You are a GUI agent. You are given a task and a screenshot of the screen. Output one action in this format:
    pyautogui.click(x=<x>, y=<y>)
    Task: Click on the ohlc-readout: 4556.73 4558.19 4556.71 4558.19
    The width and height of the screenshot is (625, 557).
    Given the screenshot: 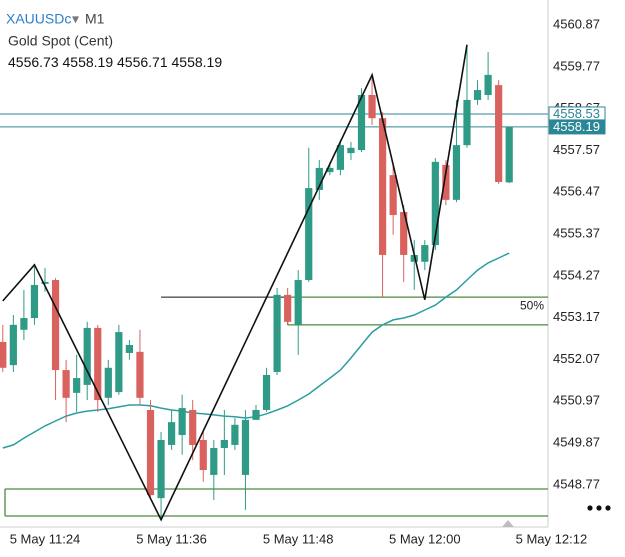 What is the action you would take?
    pyautogui.click(x=115, y=62)
    